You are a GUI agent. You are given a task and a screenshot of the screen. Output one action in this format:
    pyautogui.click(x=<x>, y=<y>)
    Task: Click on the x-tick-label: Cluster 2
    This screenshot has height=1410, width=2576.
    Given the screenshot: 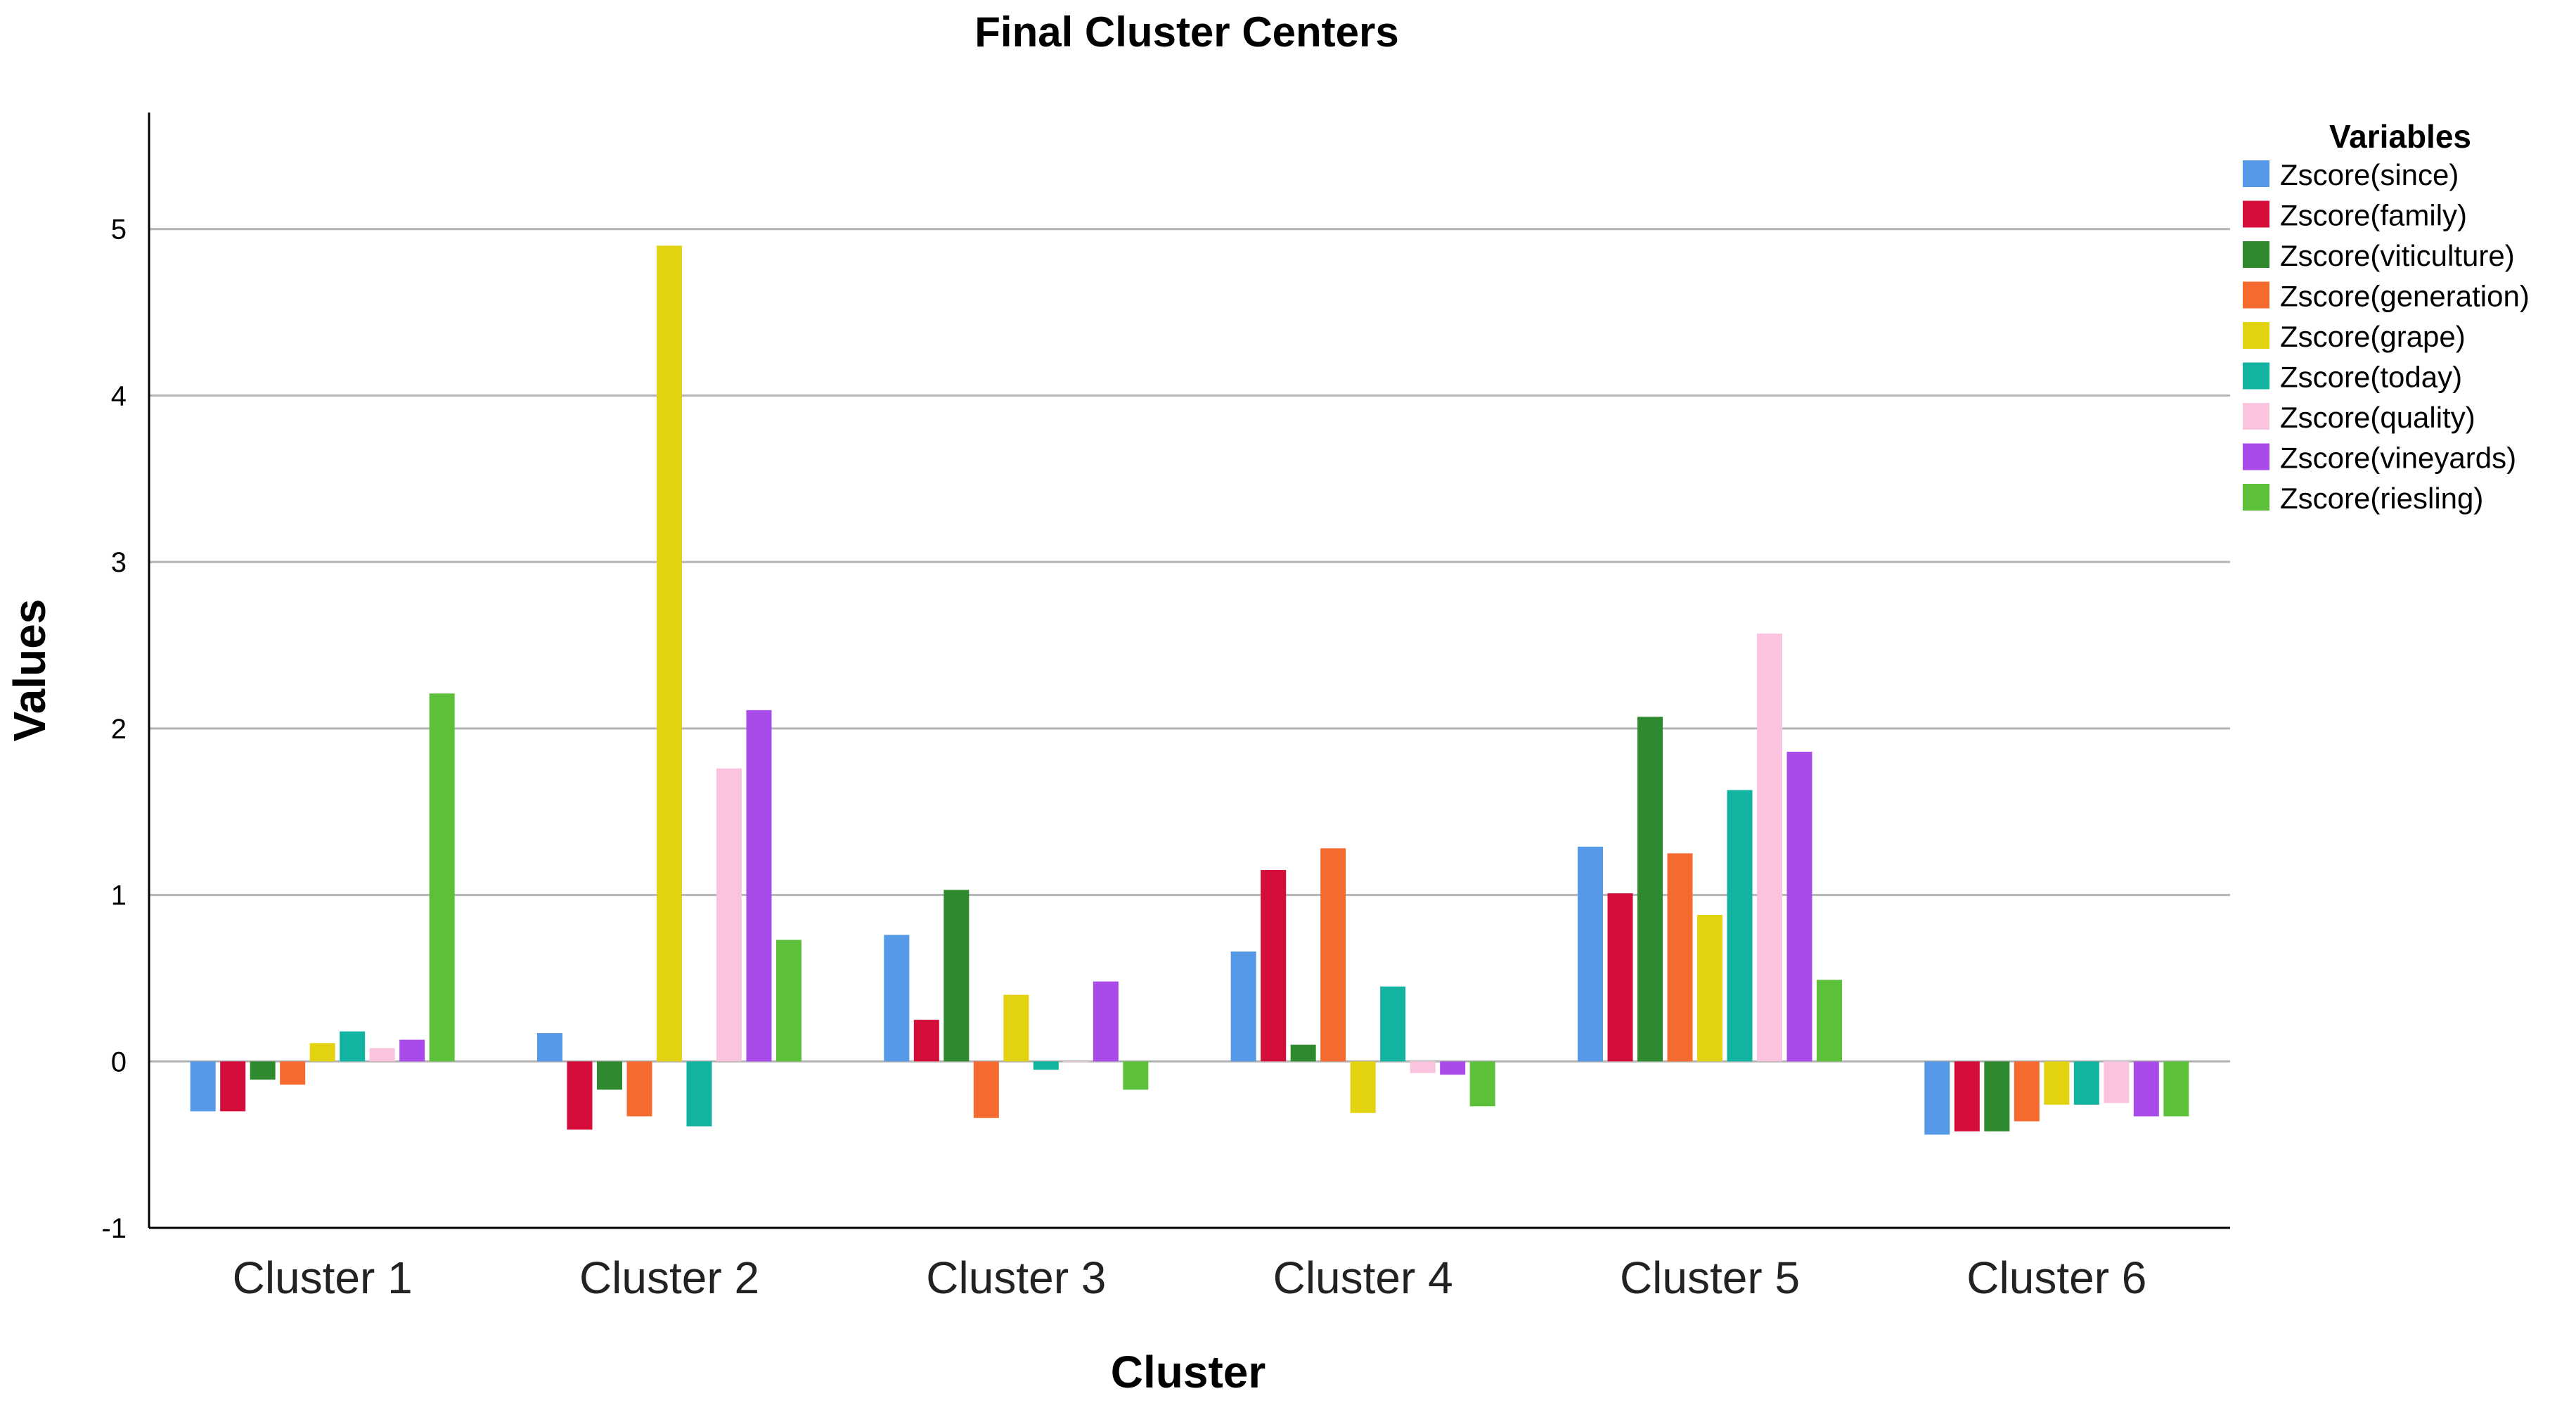 What is the action you would take?
    pyautogui.click(x=669, y=1277)
    